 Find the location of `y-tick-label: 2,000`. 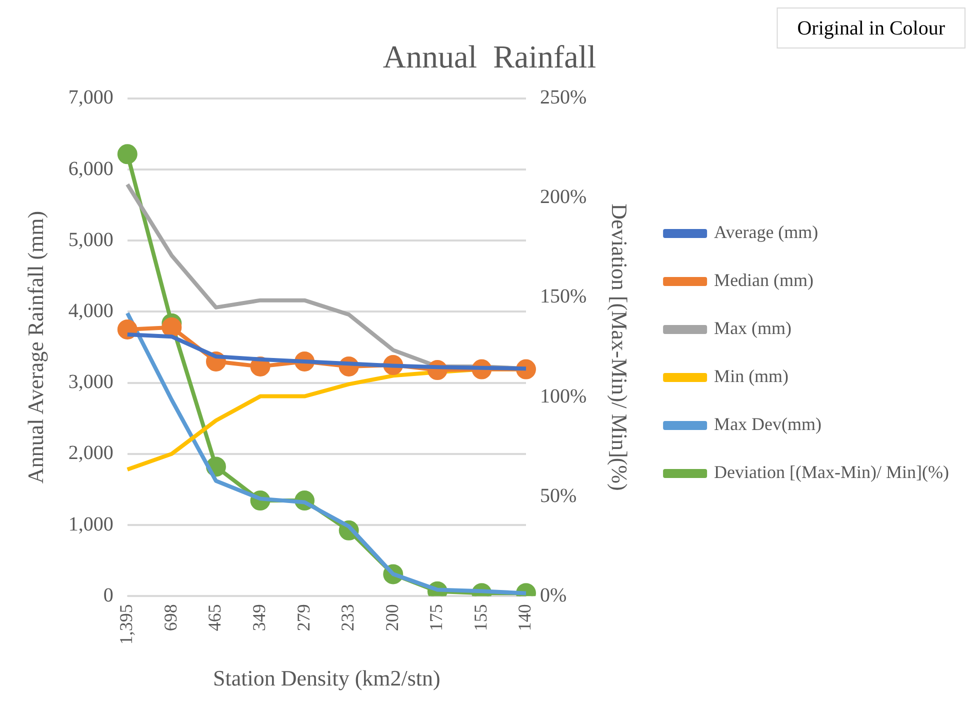

y-tick-label: 2,000 is located at coordinates (91, 453).